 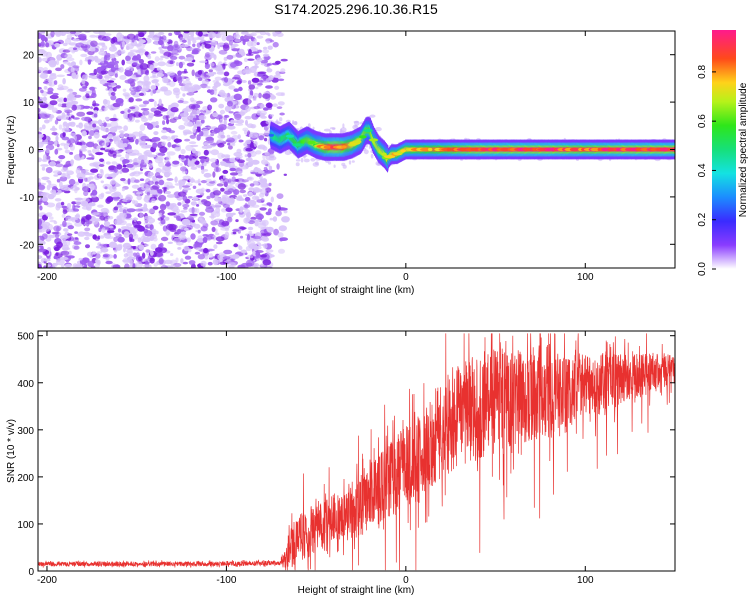 I want to click on ridge-peak, so click(x=449, y=149).